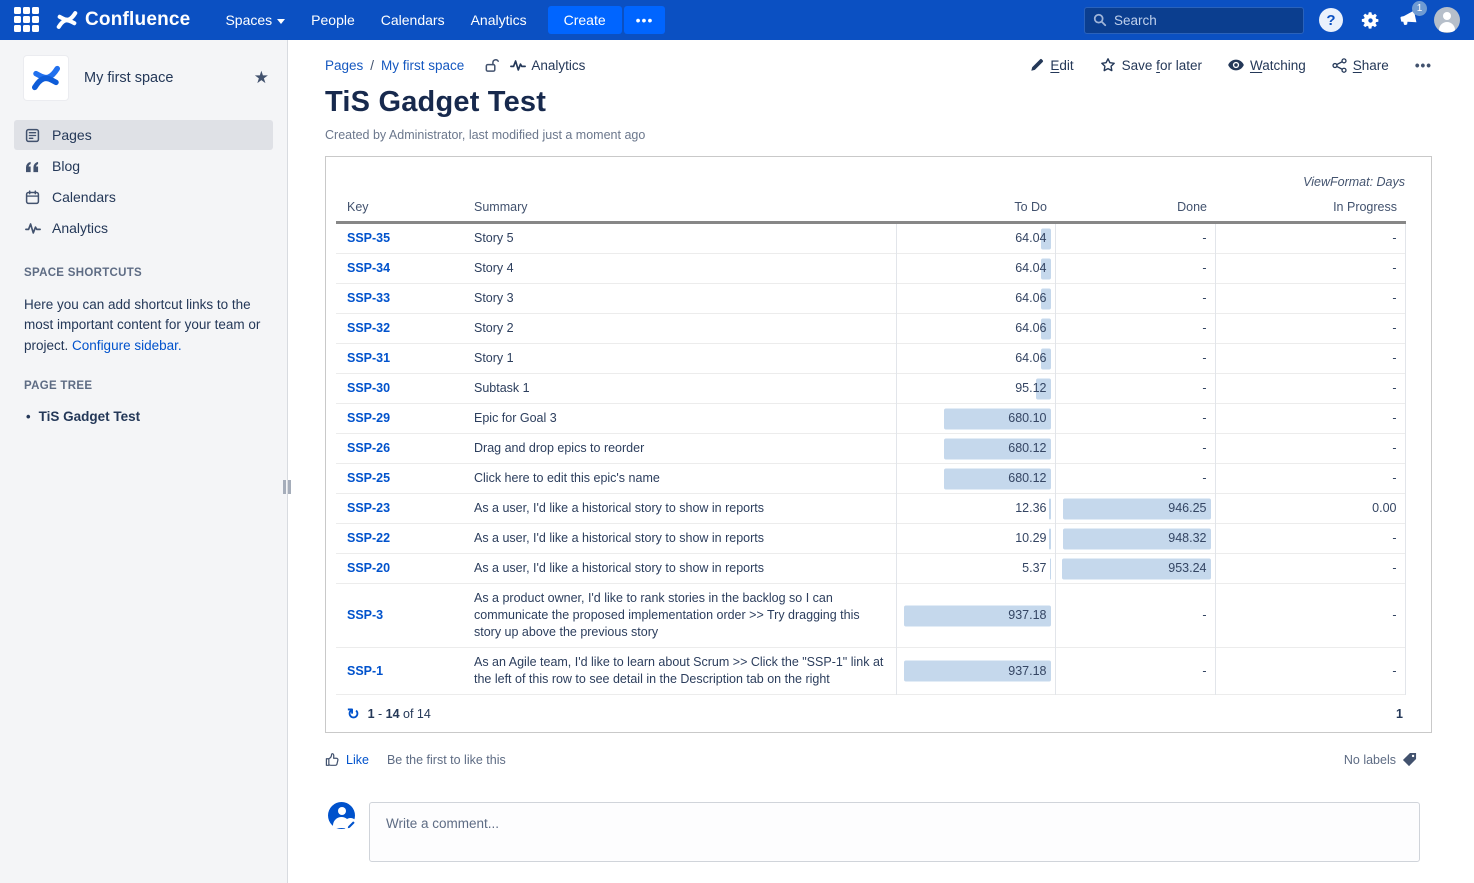  Describe the element at coordinates (1052, 65) in the screenshot. I see `edit-button: Edit` at that location.